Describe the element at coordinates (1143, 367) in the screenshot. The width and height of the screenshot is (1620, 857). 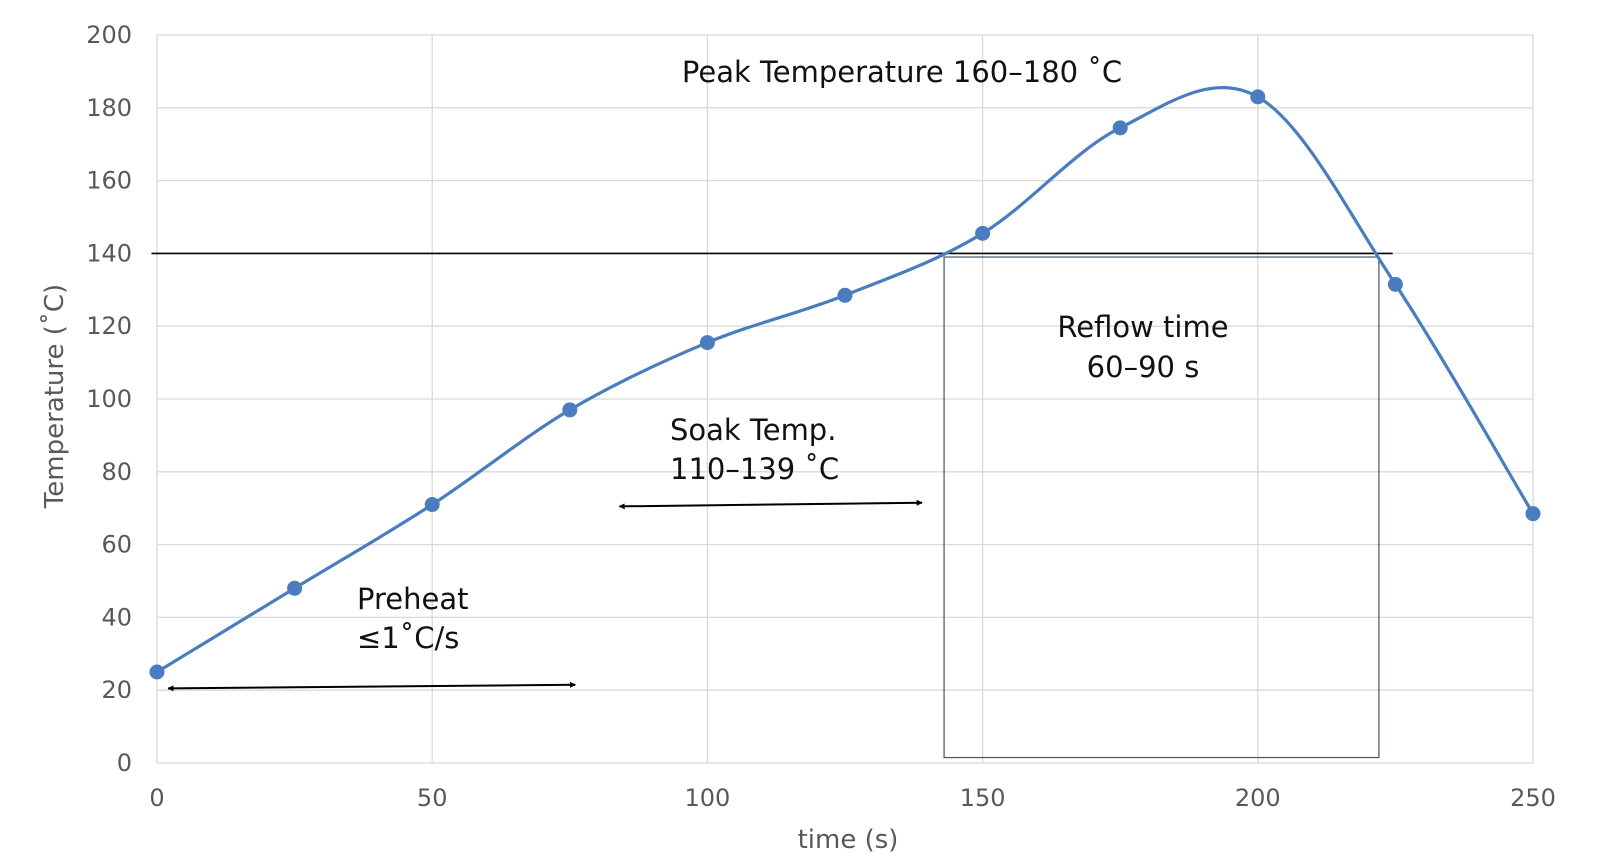
I see `reflow-time-annotation-line2: 60–90 s` at that location.